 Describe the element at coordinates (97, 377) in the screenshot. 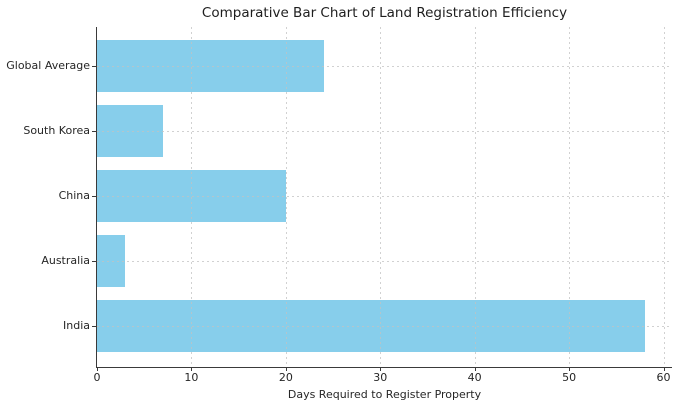

I see `x-tick-label: 0` at that location.